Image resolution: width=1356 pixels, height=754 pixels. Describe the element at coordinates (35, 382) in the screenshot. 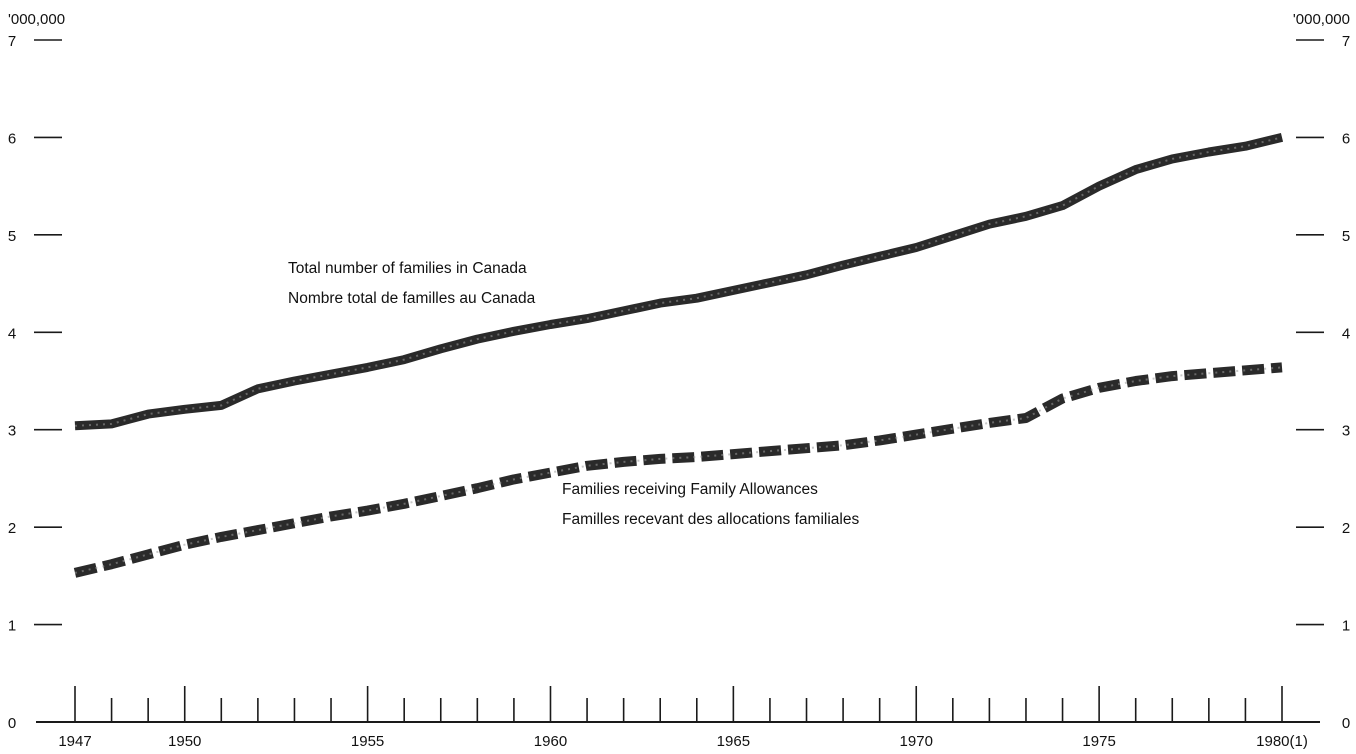

I see `y-ticks-left: 0 1 2 3 4 5 6 7` at that location.